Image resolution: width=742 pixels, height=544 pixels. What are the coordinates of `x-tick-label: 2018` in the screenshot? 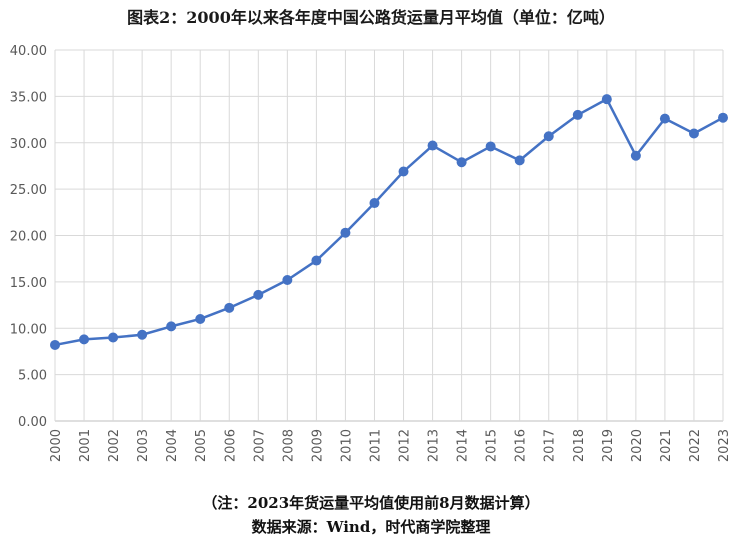 It's located at (579, 445).